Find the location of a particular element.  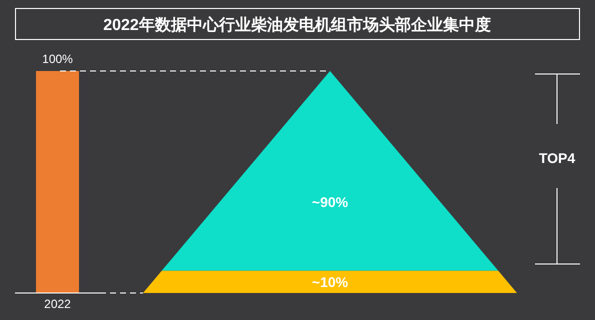

x-tick-label: 2022 is located at coordinates (58, 304).